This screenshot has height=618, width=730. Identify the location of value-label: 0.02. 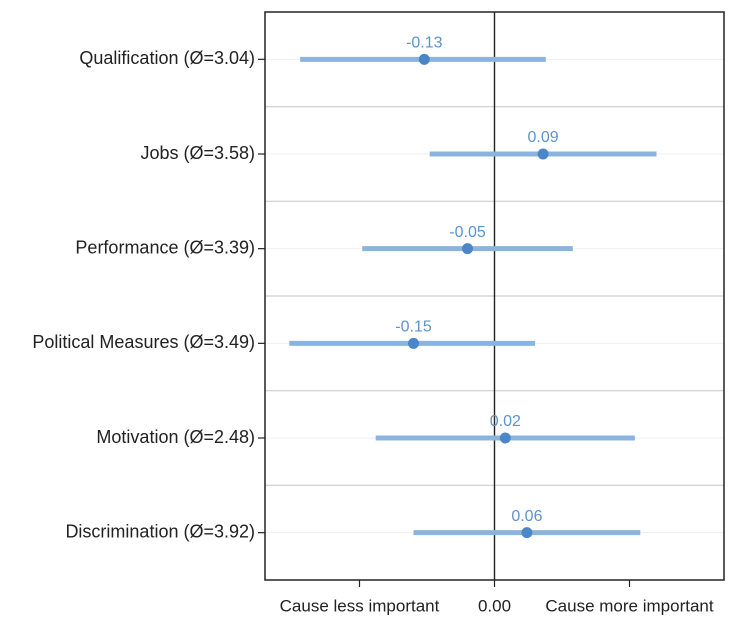
(505, 421).